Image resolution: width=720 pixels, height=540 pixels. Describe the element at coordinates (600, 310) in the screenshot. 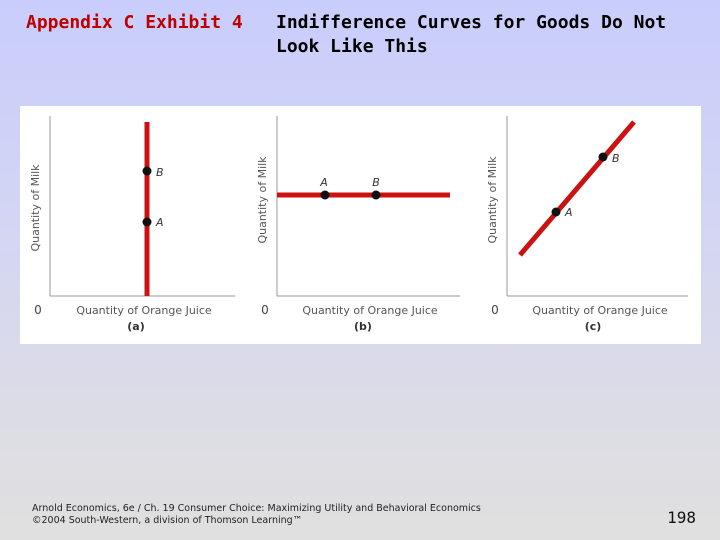

I see `panel-c-x-axis-label: Quantity of Orange Juice` at that location.